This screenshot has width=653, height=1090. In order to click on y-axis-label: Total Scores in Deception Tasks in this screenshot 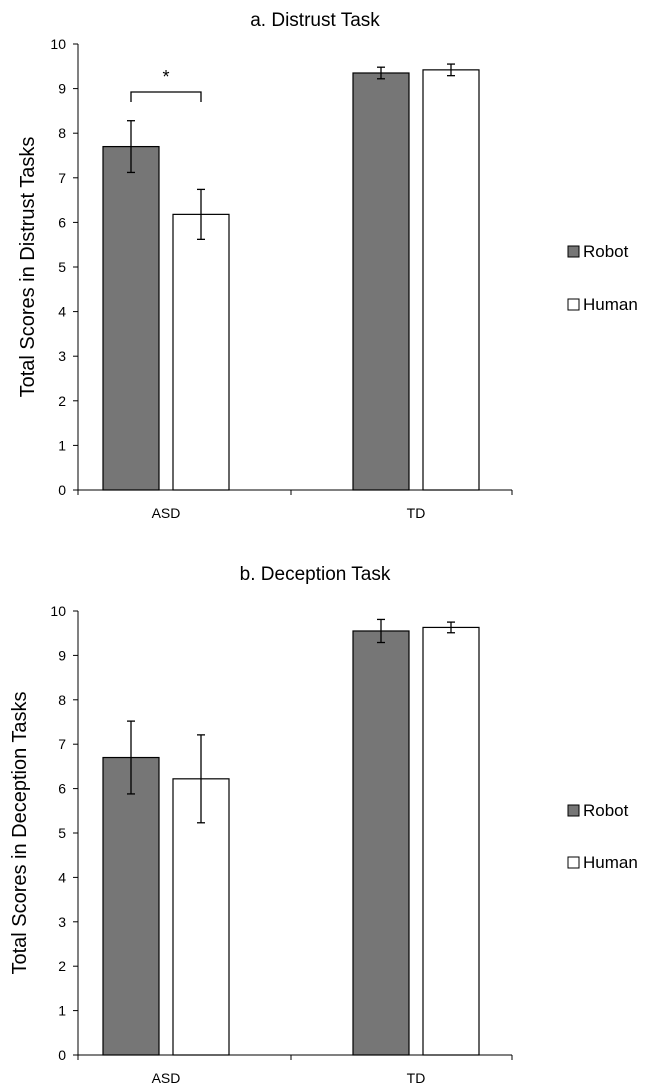, I will do `click(20, 832)`.